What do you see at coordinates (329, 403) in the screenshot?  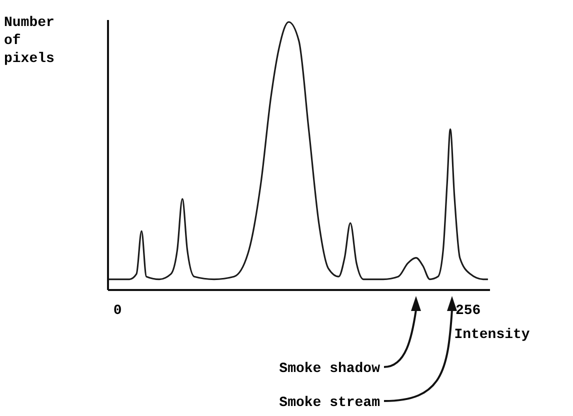 I see `text: Smoke stream` at bounding box center [329, 403].